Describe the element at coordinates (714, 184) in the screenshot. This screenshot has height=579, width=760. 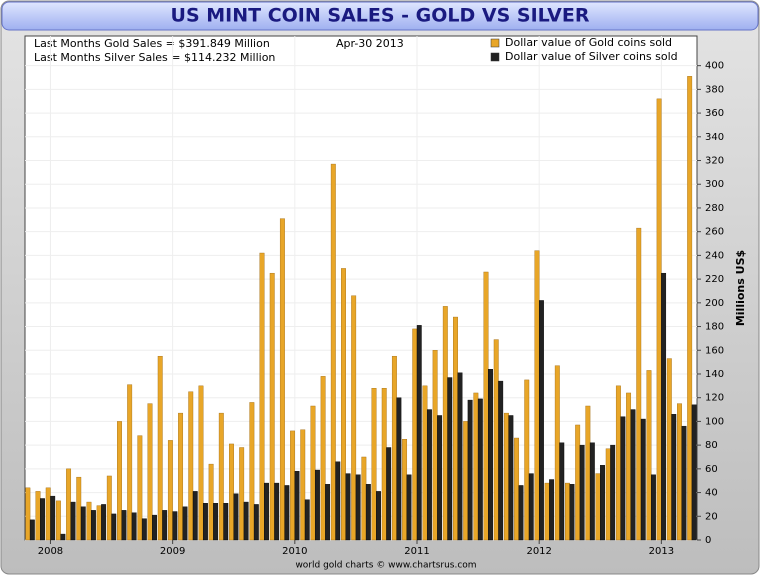
I see `y-tick-label: 300` at that location.